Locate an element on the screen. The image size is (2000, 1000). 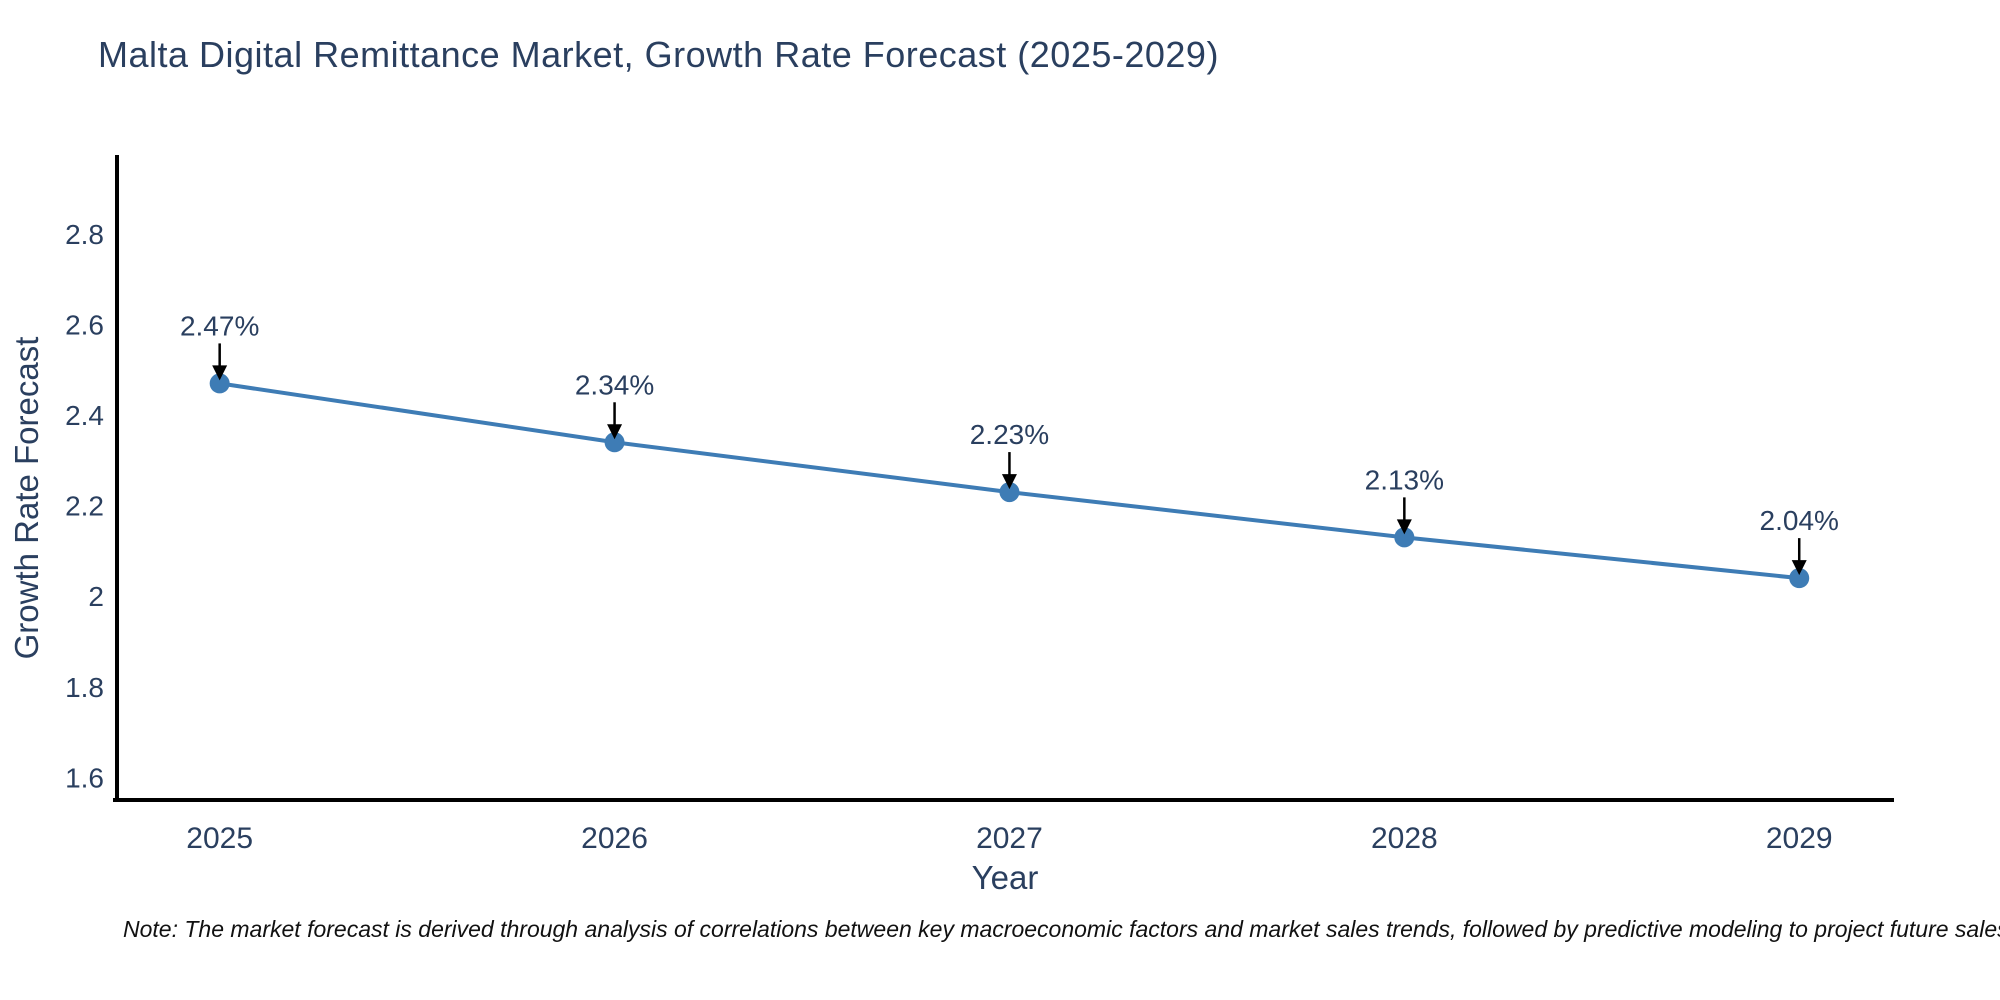
y-tick-label: 1.6 is located at coordinates (84, 777).